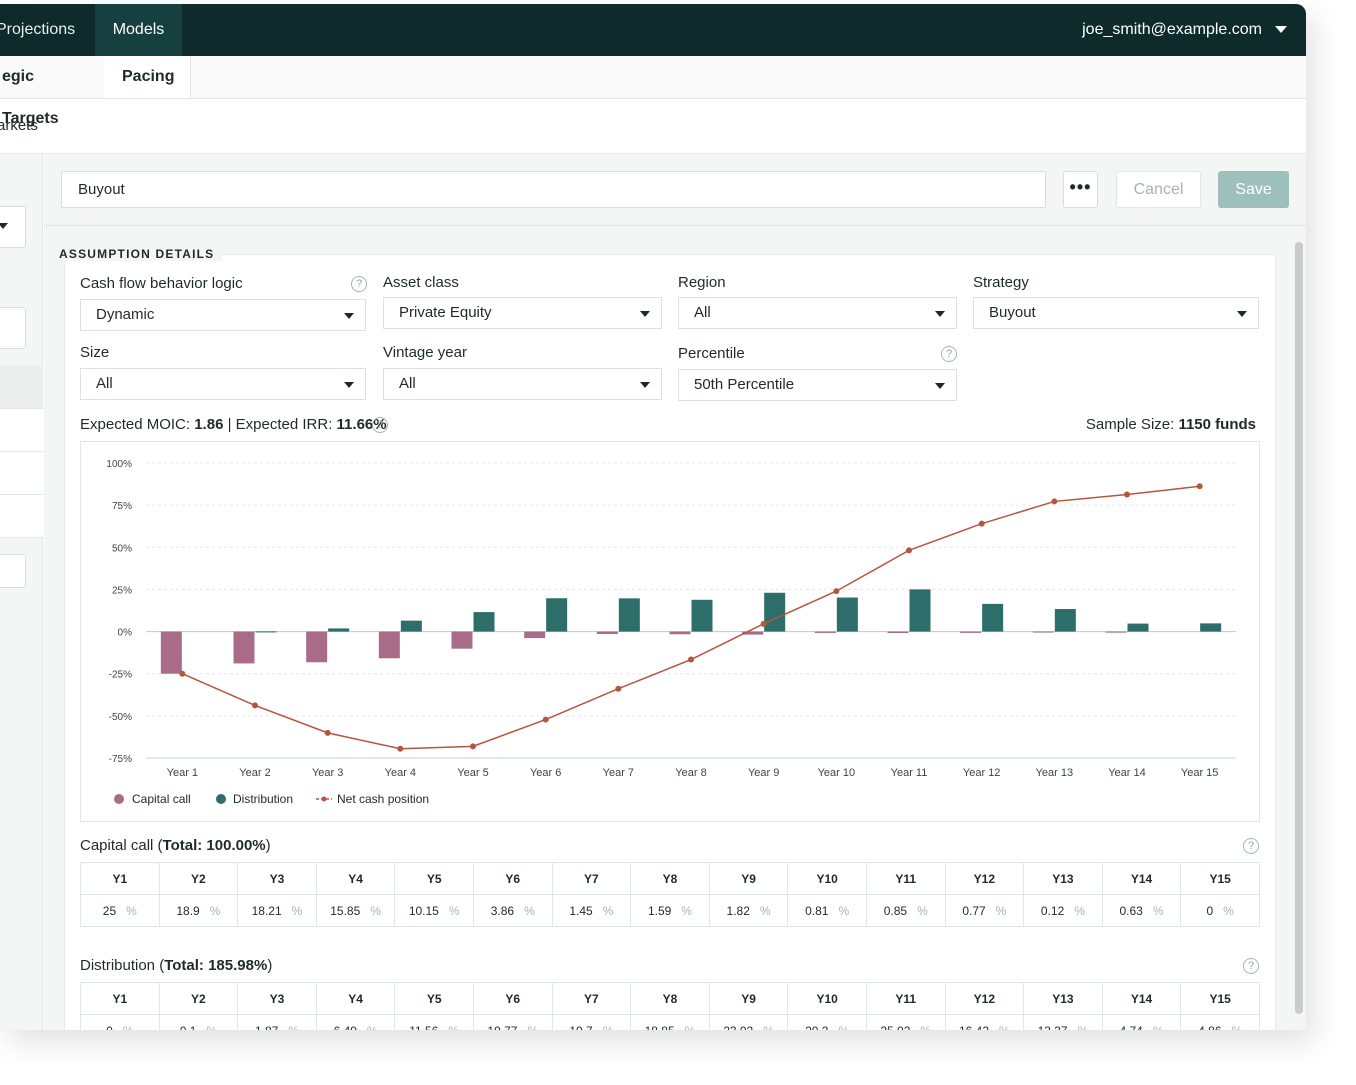 Image resolution: width=1356 pixels, height=1085 pixels. I want to click on distribution-cell-y6: 19.77%, so click(512, 1022).